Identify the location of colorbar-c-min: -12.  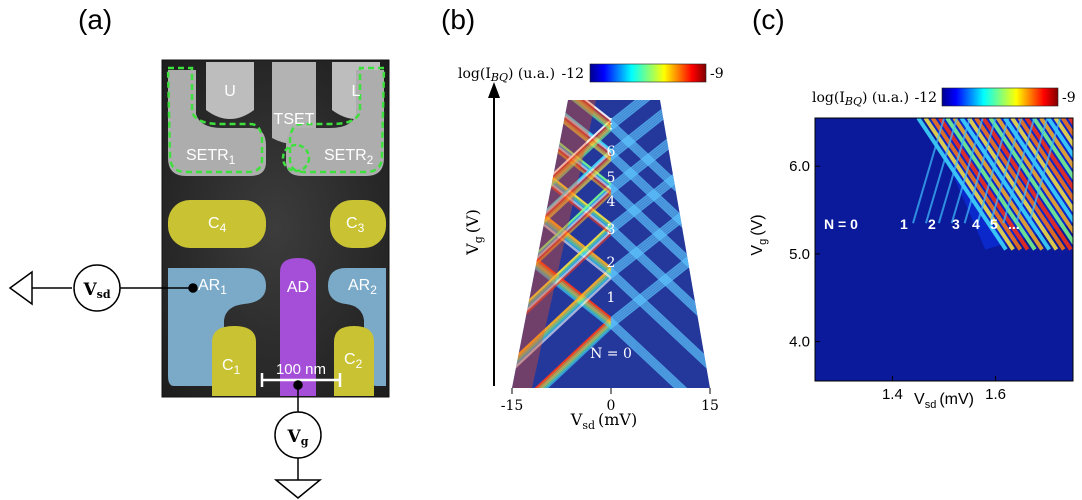
(925, 98).